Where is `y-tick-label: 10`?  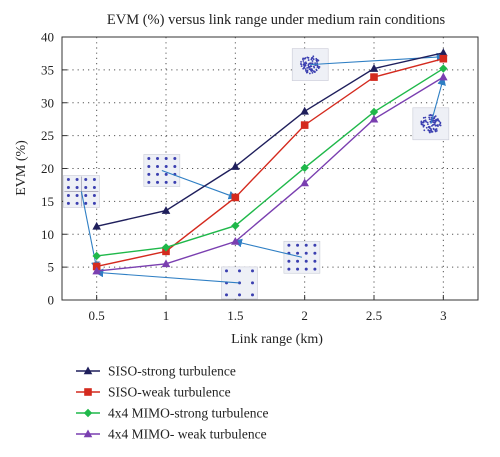
y-tick-label: 10 is located at coordinates (47, 234).